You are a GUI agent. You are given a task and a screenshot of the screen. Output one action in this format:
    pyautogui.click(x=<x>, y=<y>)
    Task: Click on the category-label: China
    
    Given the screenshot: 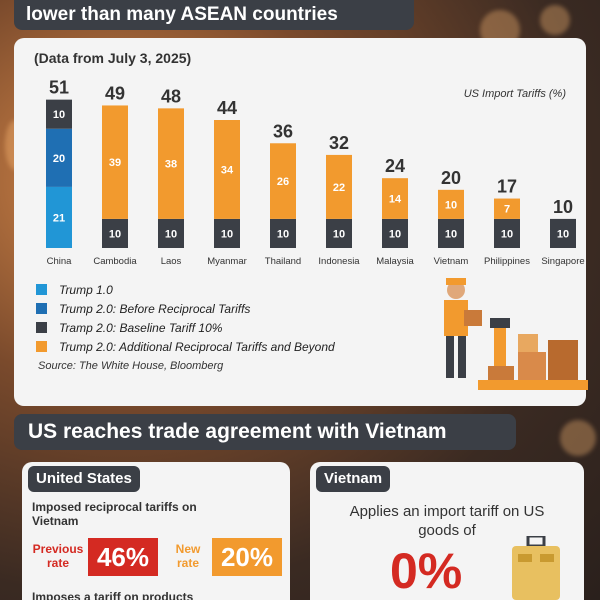 What is the action you would take?
    pyautogui.click(x=60, y=261)
    